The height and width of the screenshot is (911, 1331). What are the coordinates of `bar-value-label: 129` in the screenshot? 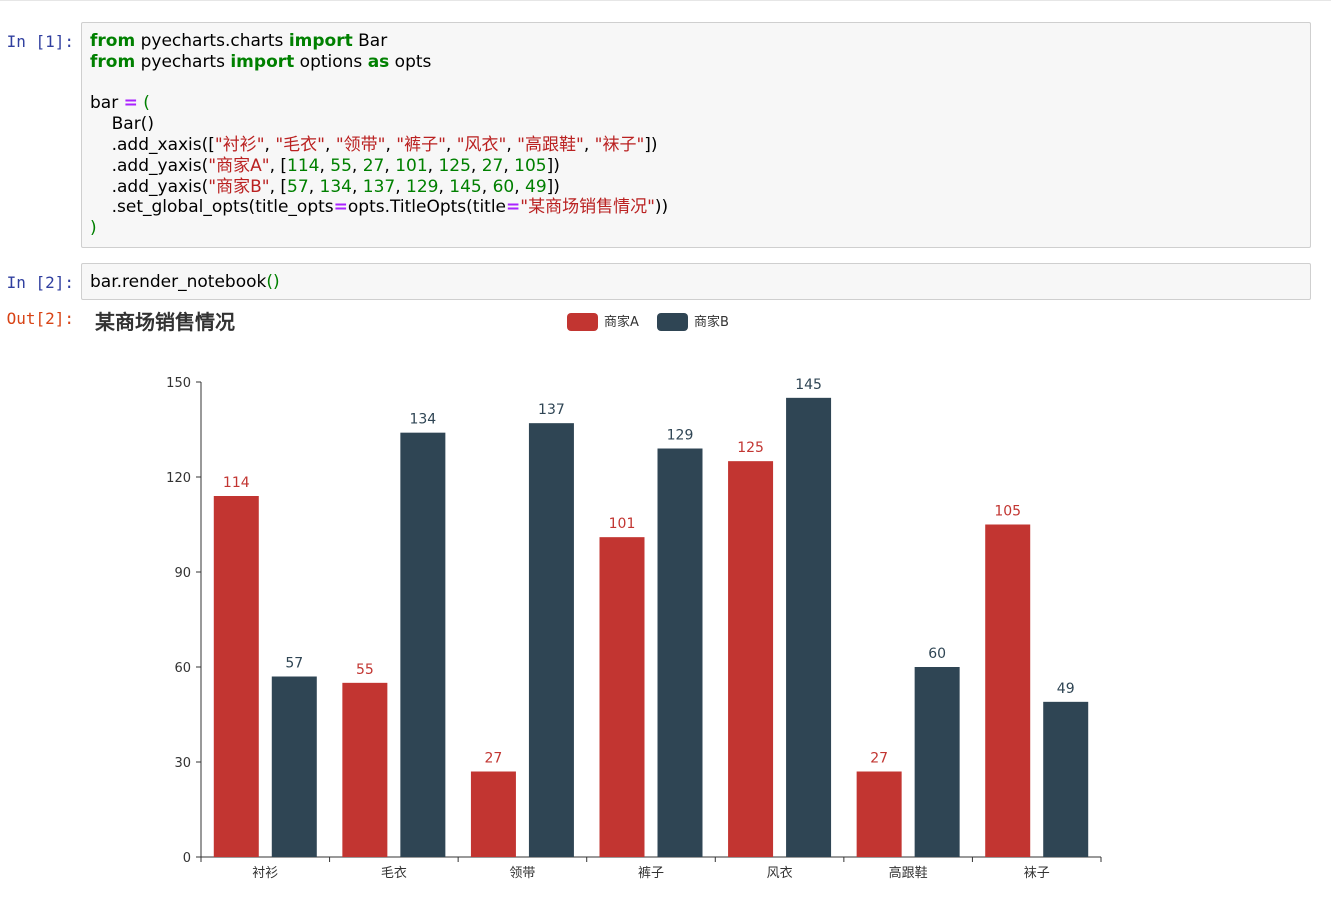 It's located at (680, 436).